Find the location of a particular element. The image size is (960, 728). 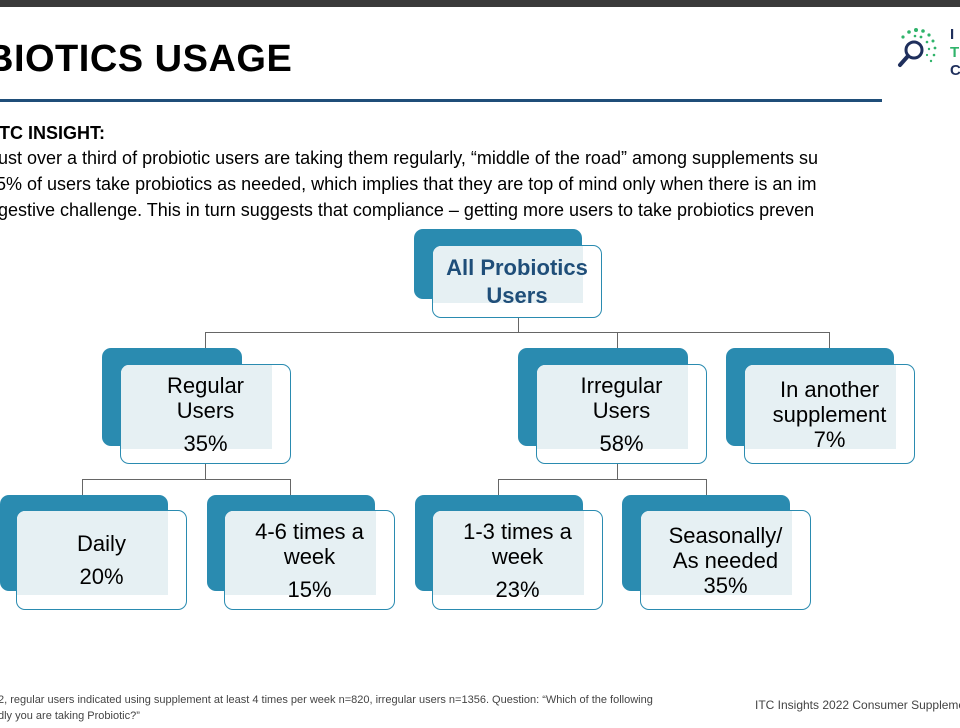

daily-value: 20% is located at coordinates (101, 576).